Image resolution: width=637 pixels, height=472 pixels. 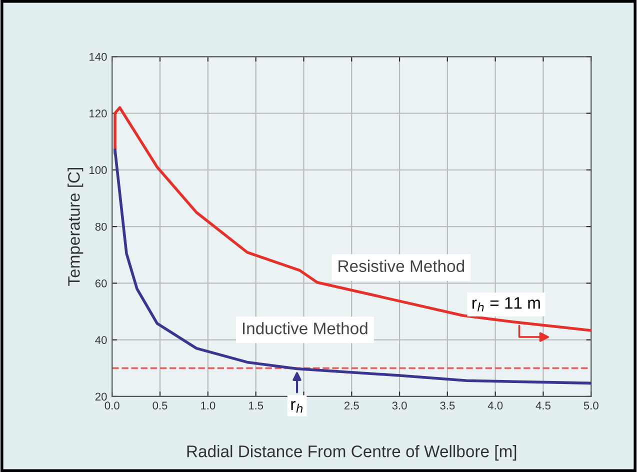 What do you see at coordinates (98, 56) in the screenshot?
I see `y-tick-label: 140` at bounding box center [98, 56].